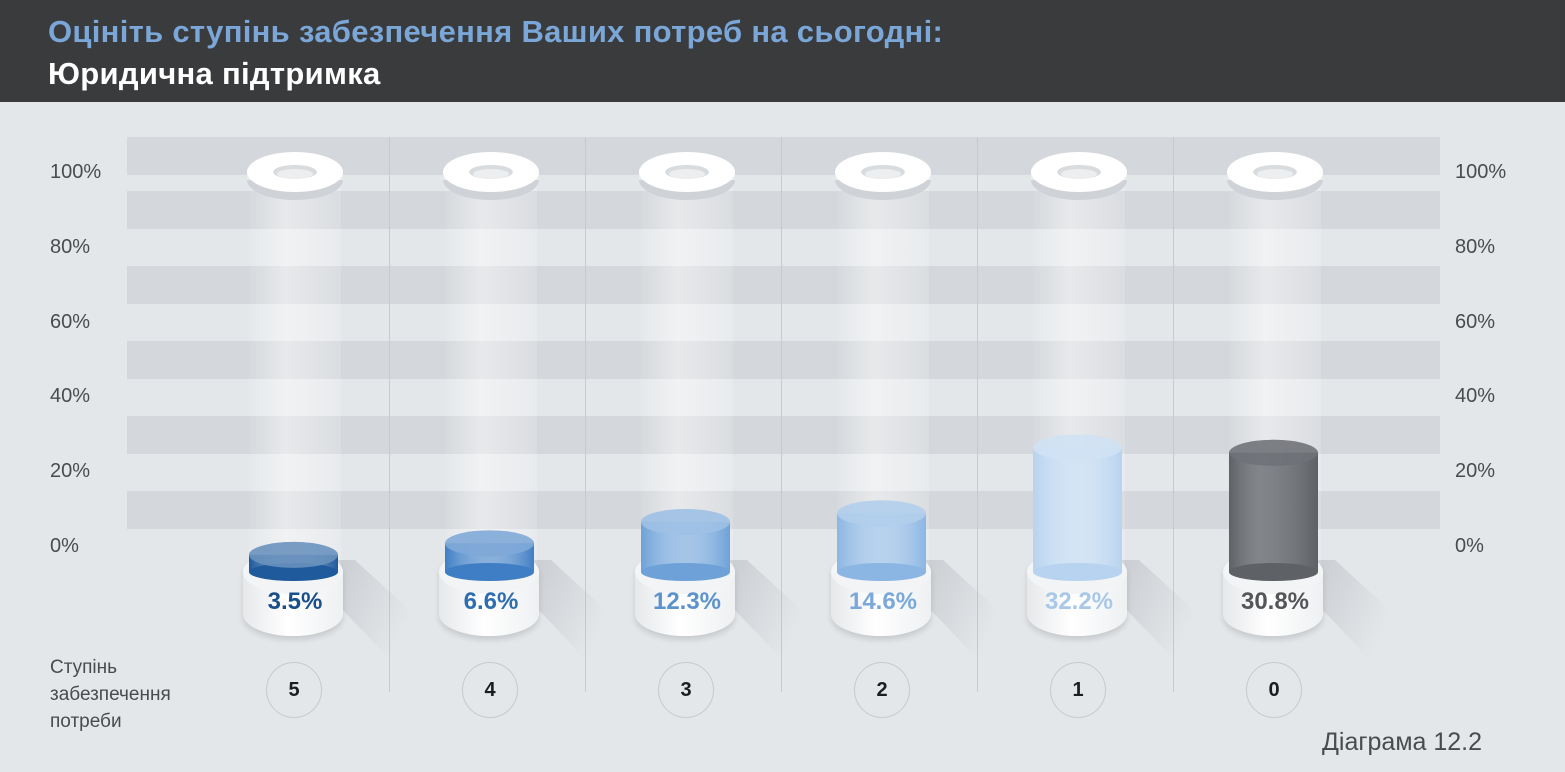 The height and width of the screenshot is (772, 1565). I want to click on category-axis-label-line: потреби, so click(86, 721).